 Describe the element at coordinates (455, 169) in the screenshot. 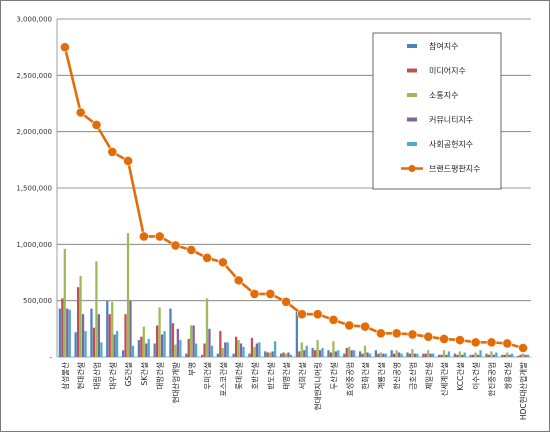

I see `legend-label: 브랜드평판지수` at that location.